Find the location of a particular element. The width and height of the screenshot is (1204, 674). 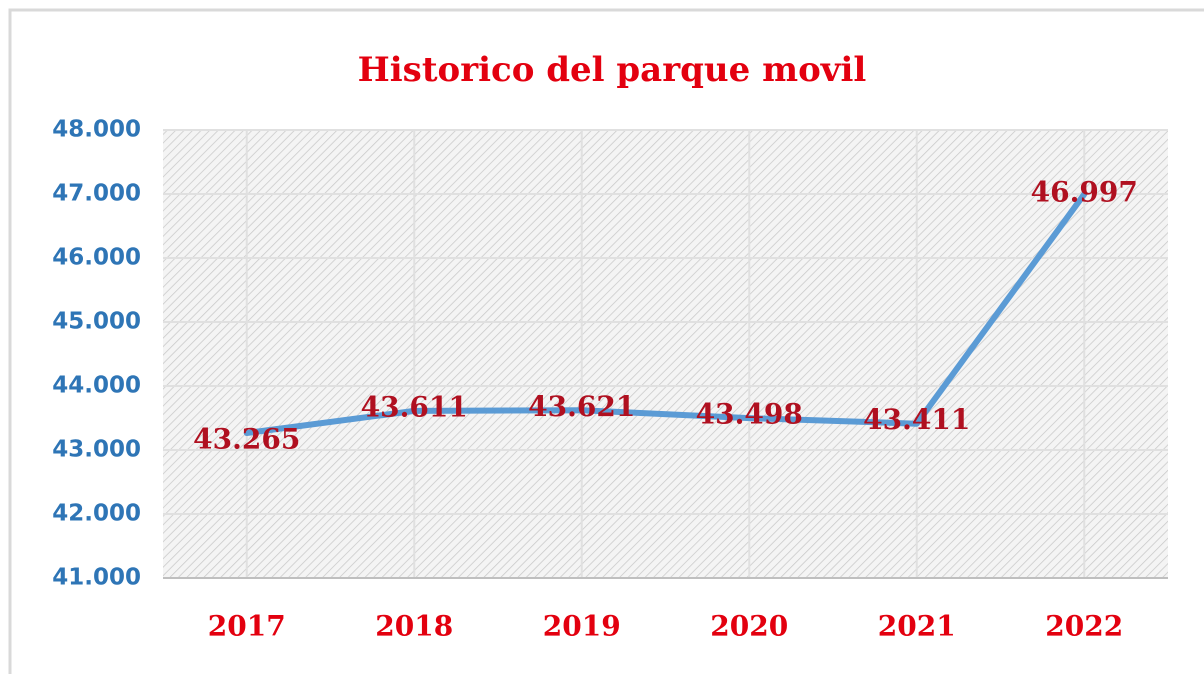

chart-title: Historico del parque movil is located at coordinates (612, 70).